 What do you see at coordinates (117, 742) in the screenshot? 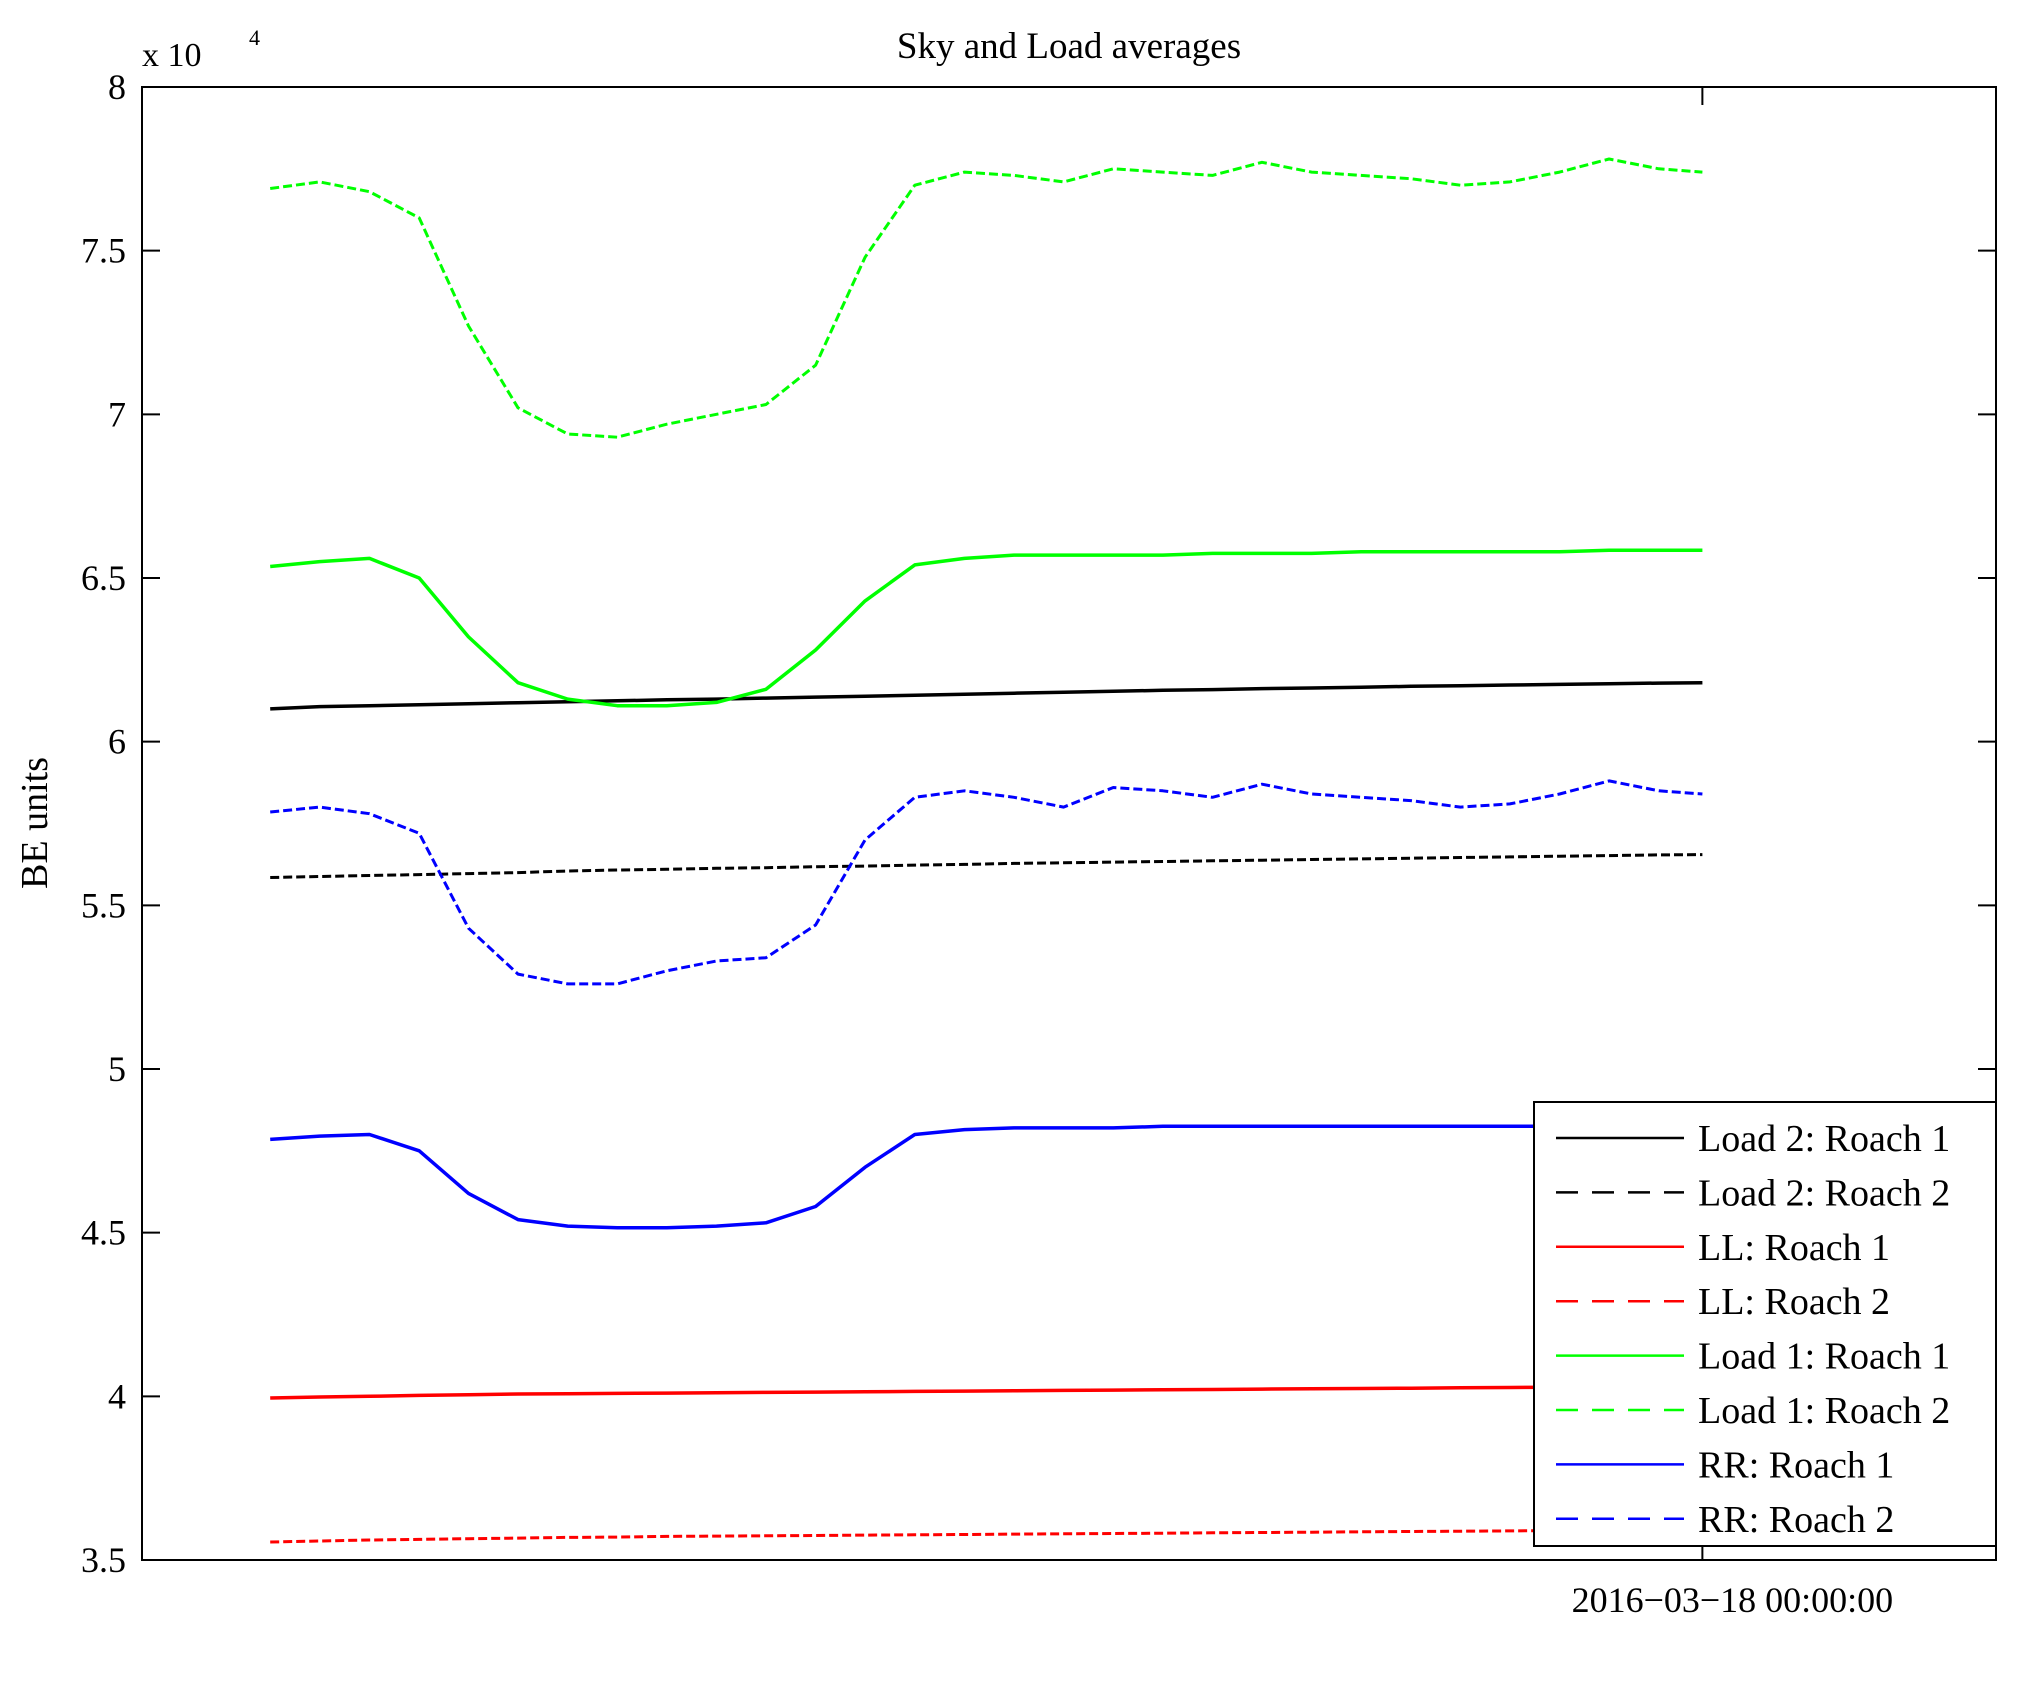
I see `y-tick-label: 6` at bounding box center [117, 742].